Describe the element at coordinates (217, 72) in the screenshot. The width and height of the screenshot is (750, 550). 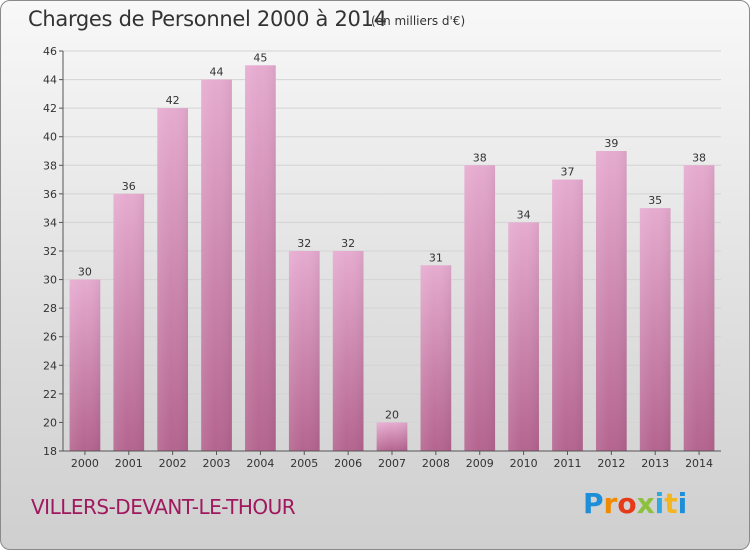
I see `data-label: 44` at that location.